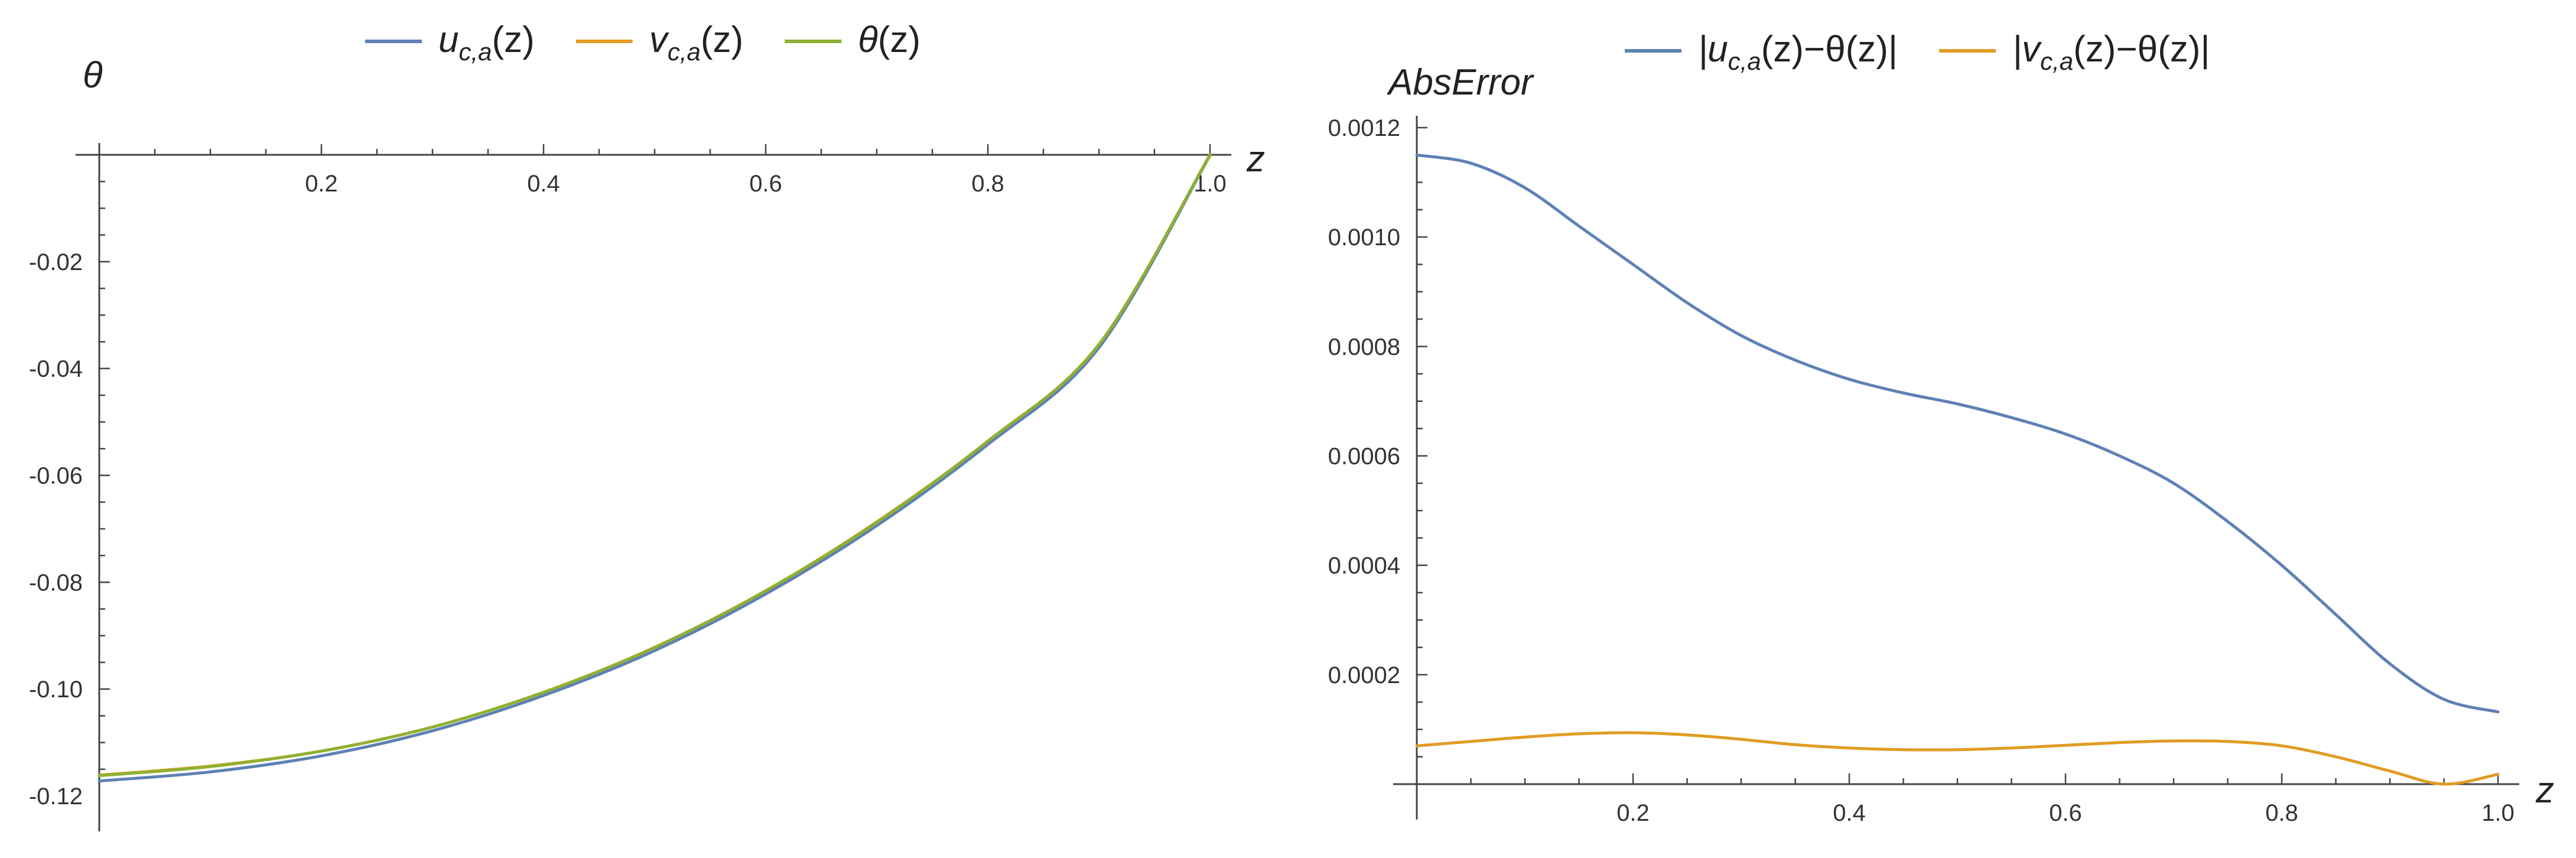 The height and width of the screenshot is (858, 2576). I want to click on y-axis-label: θ, so click(93, 75).